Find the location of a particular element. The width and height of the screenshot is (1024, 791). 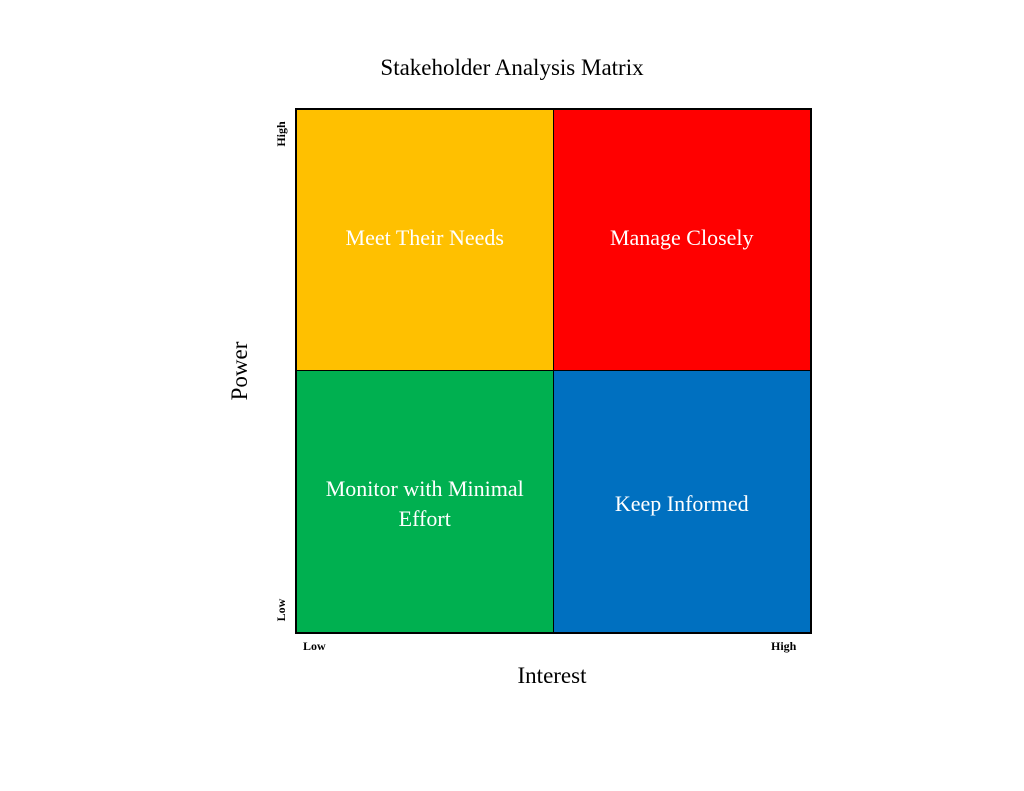

y-axis-high-label: High is located at coordinates (281, 134).